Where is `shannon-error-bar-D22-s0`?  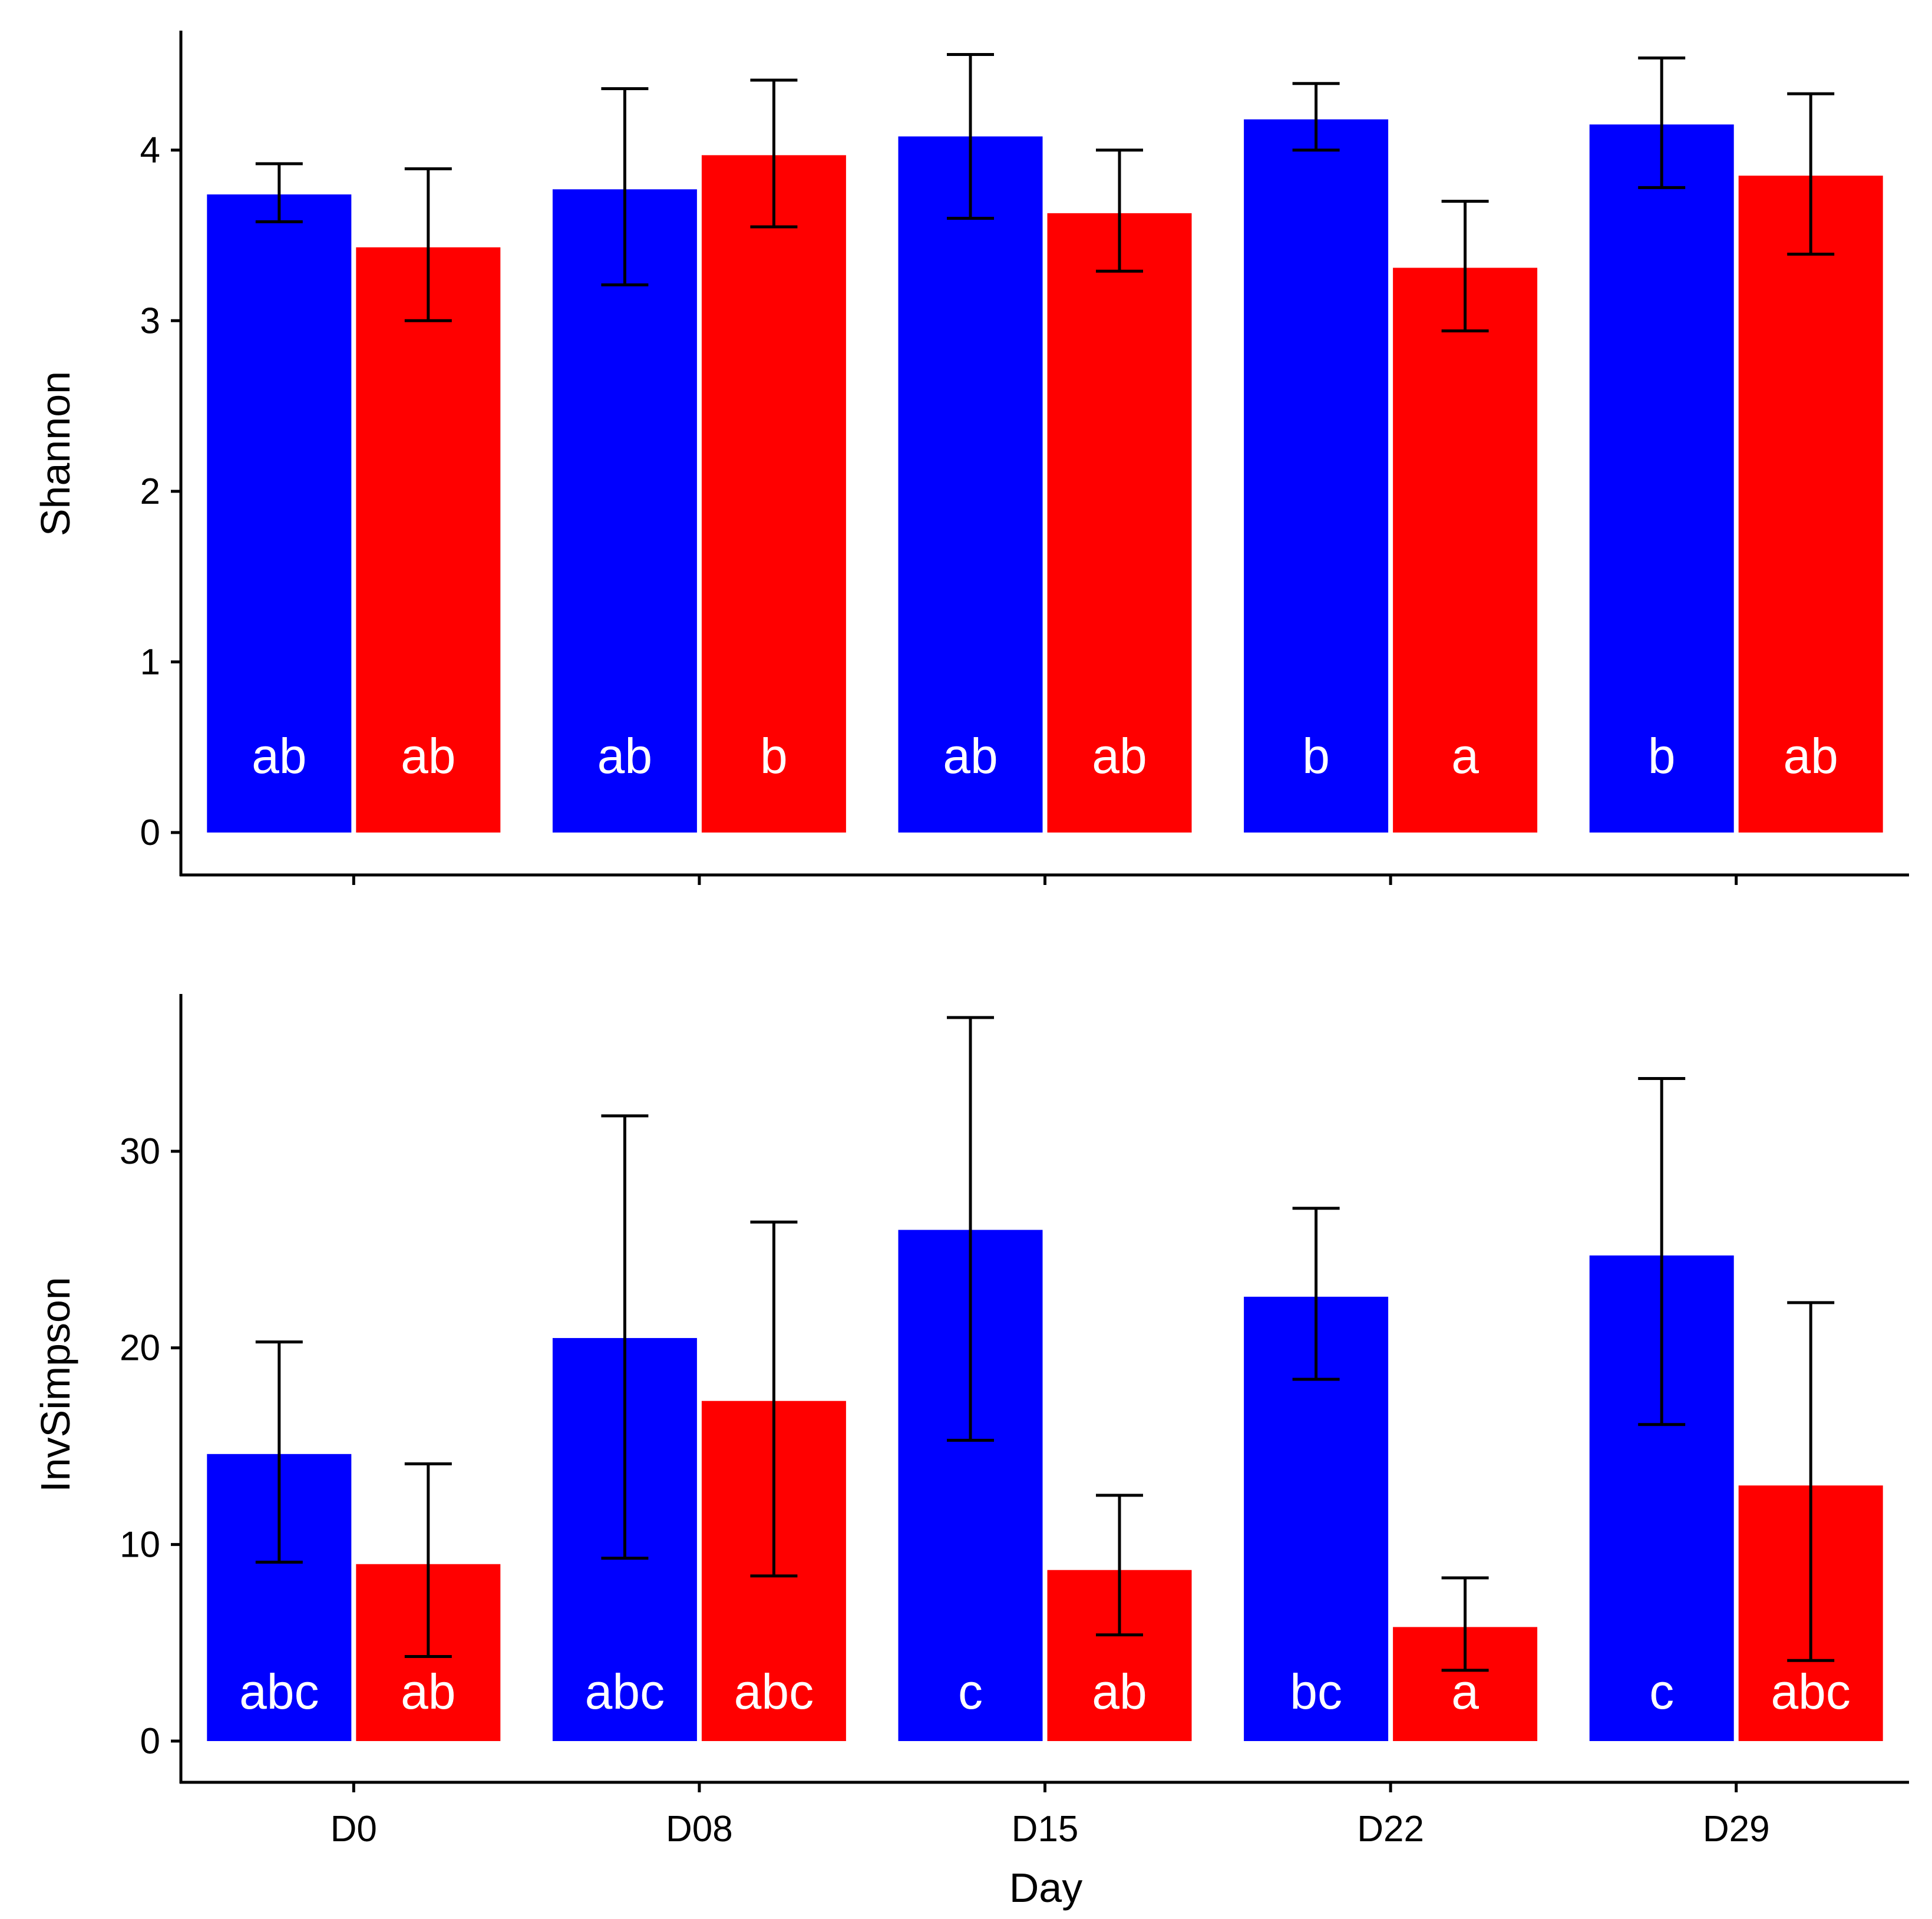 shannon-error-bar-D22-s0 is located at coordinates (1316, 117).